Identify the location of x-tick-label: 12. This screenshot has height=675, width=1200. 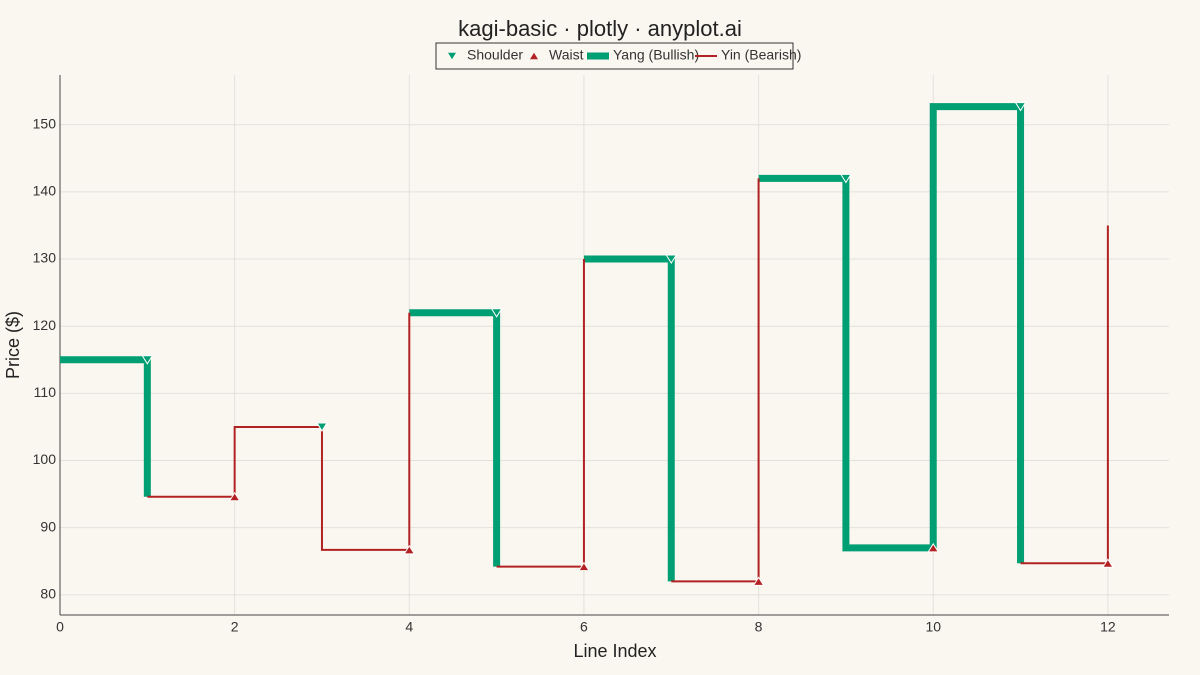
(1108, 627).